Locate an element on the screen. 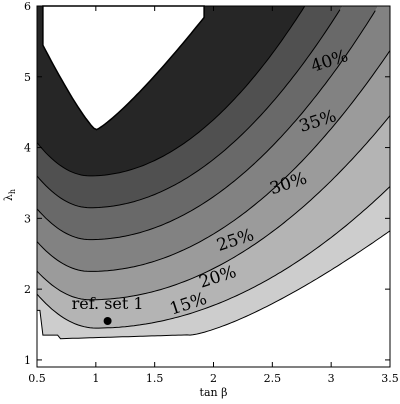 The width and height of the screenshot is (400, 404). y-tick-label: 6 is located at coordinates (27, 6).